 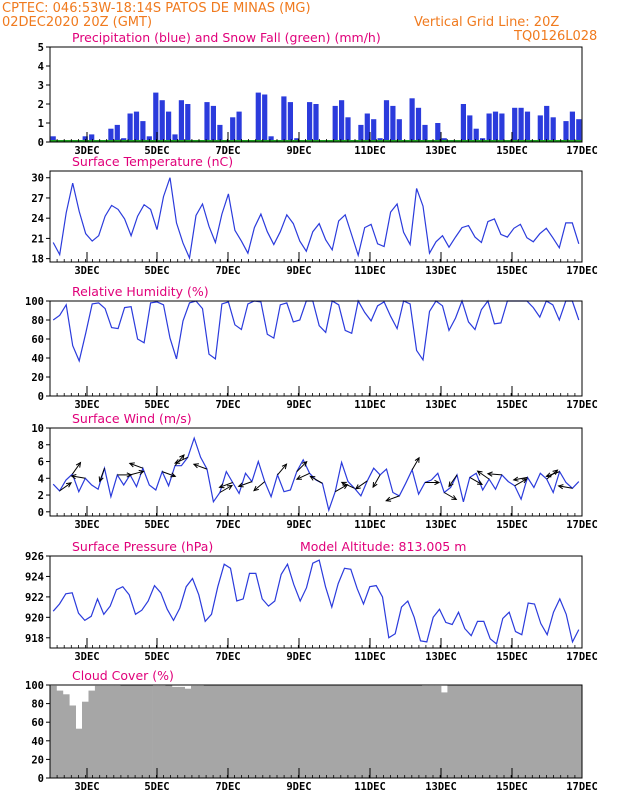 I want to click on y-tick-label: 2, so click(x=41, y=496).